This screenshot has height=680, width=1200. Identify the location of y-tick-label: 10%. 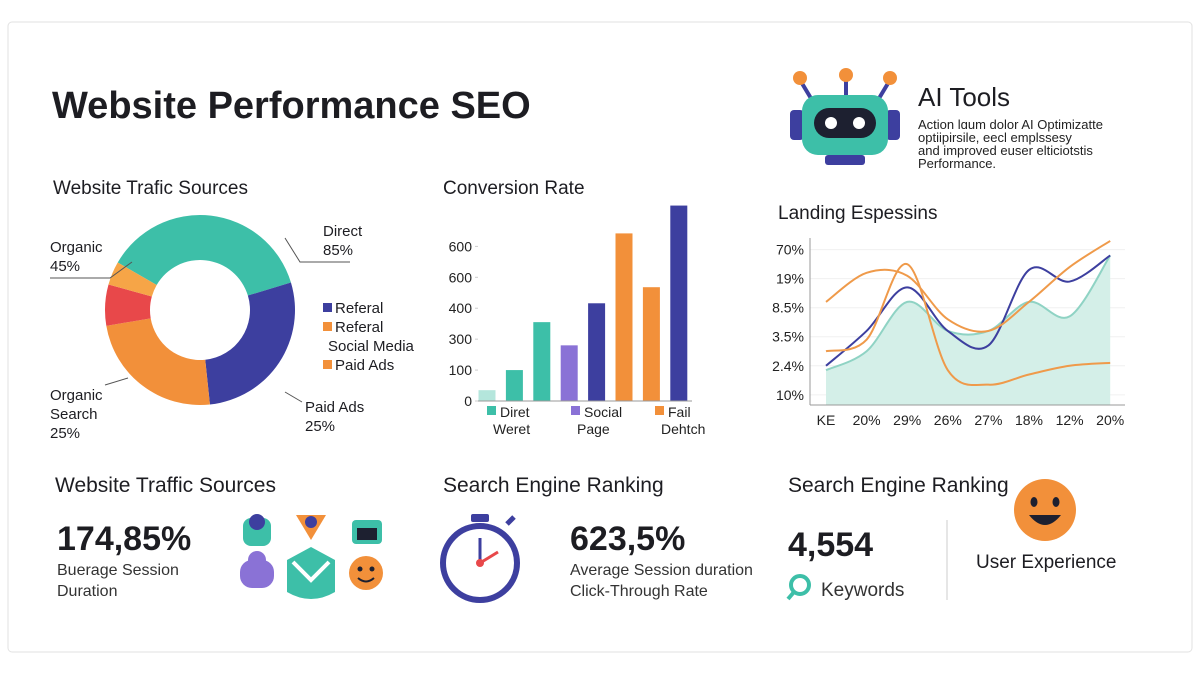
(790, 395).